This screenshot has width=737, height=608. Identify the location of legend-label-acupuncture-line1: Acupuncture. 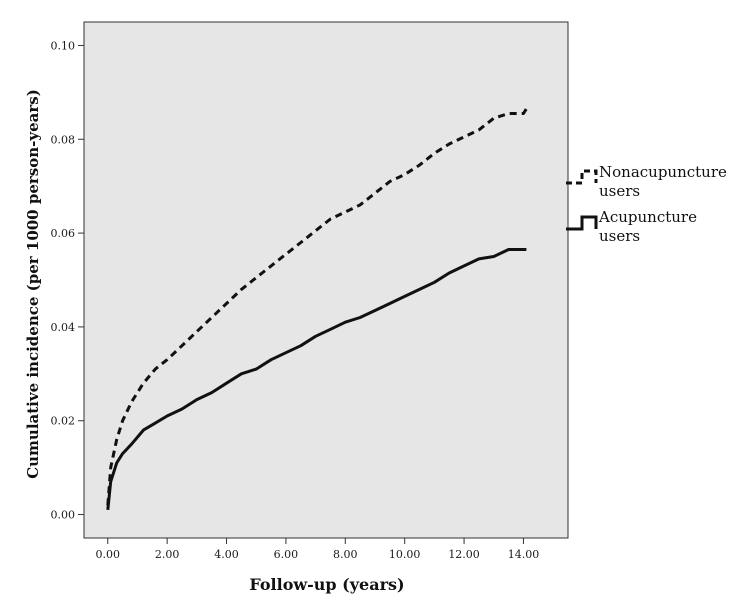
(647, 217).